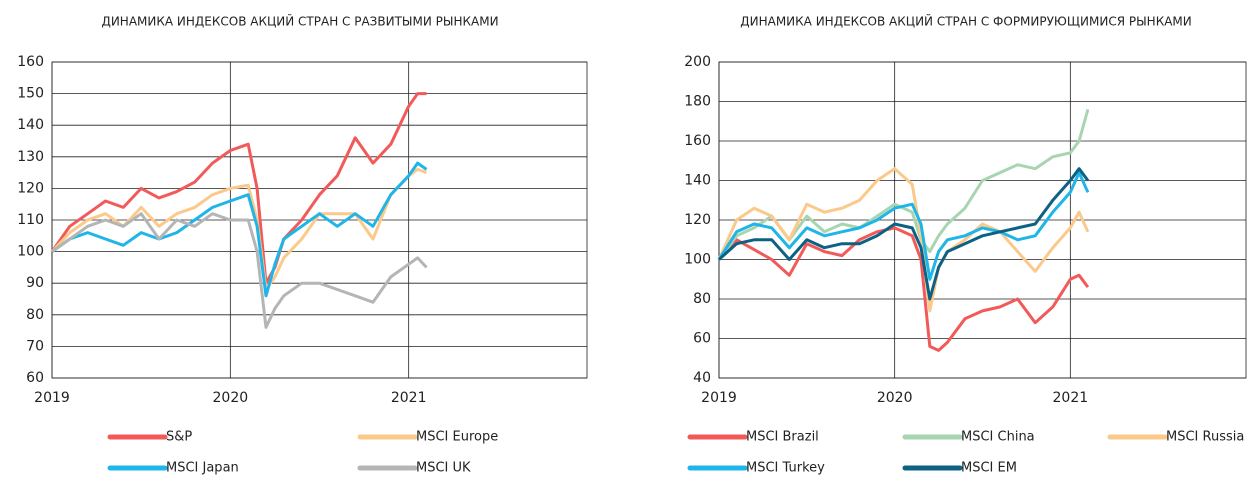 The width and height of the screenshot is (1252, 477). Describe the element at coordinates (998, 437) in the screenshot. I see `legend-label: MSCI China` at that location.